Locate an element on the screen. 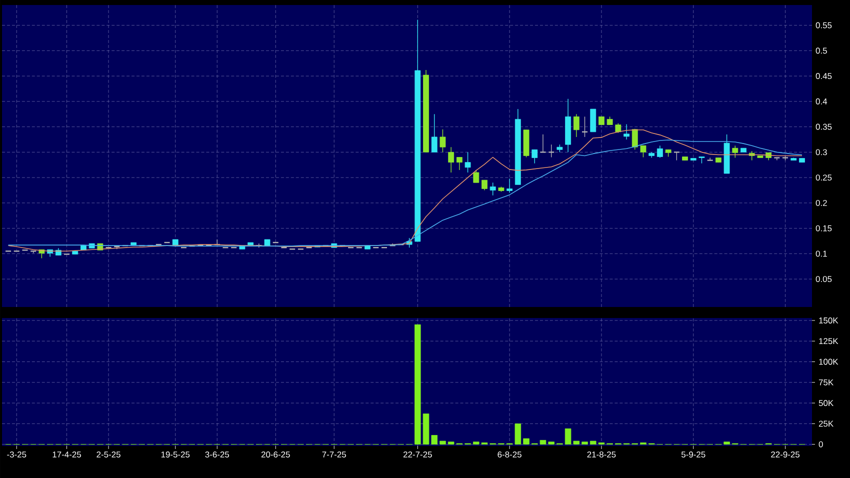 The height and width of the screenshot is (478, 850). y-tick-label: 0.15 is located at coordinates (824, 228).